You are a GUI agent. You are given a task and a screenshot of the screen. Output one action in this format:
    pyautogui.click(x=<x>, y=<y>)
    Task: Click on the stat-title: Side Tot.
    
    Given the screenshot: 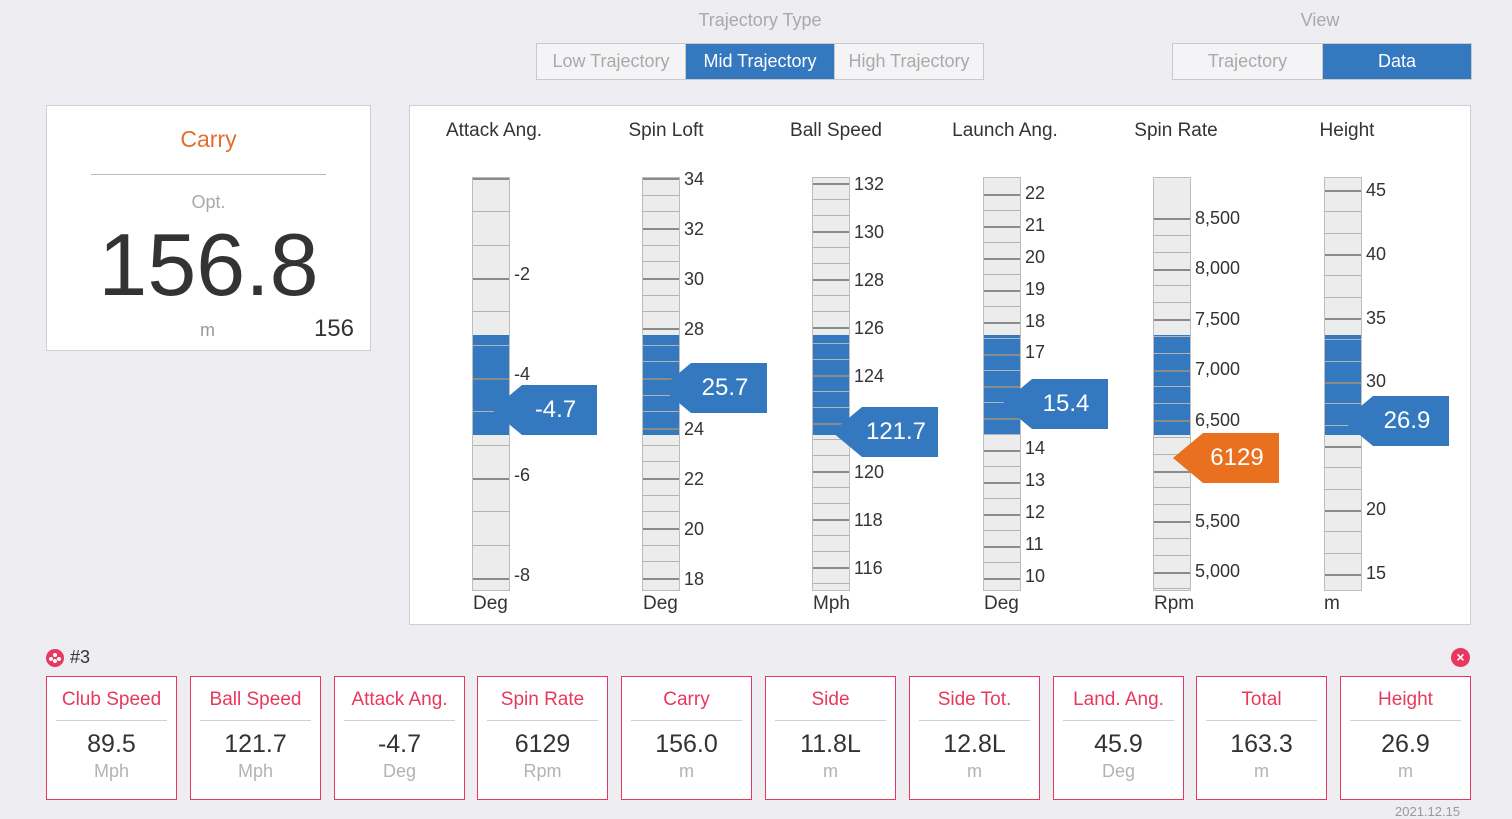 What is the action you would take?
    pyautogui.click(x=974, y=699)
    